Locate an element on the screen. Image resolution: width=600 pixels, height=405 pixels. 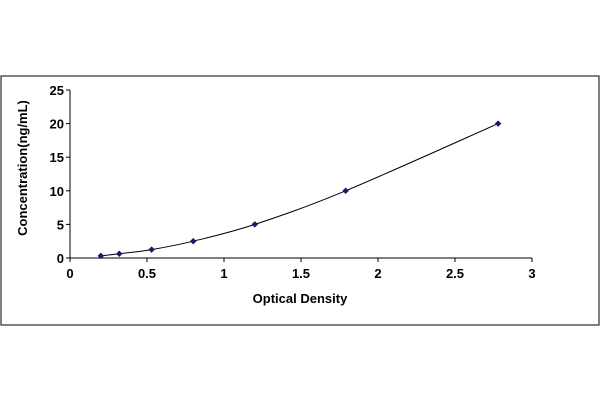
y-tick-label: 10 is located at coordinates (57, 191).